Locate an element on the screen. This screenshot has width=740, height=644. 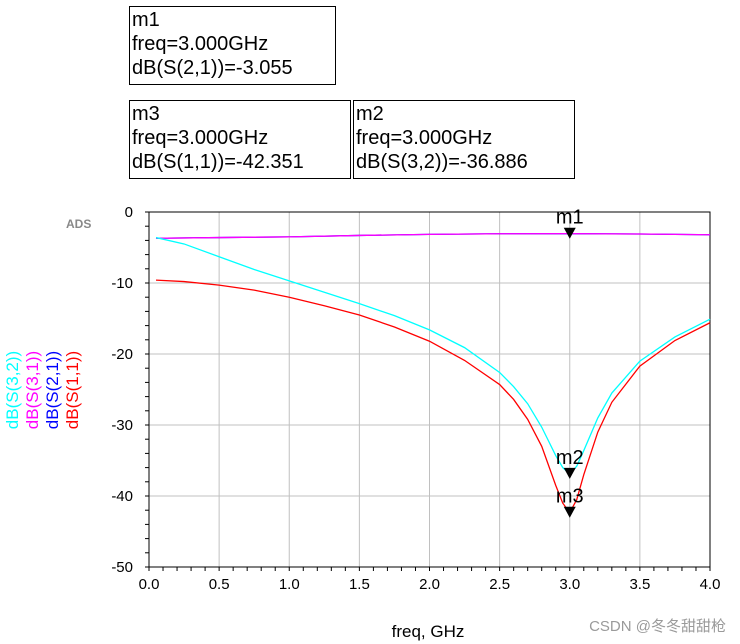
x-tick-label: 4.0 is located at coordinates (710, 584).